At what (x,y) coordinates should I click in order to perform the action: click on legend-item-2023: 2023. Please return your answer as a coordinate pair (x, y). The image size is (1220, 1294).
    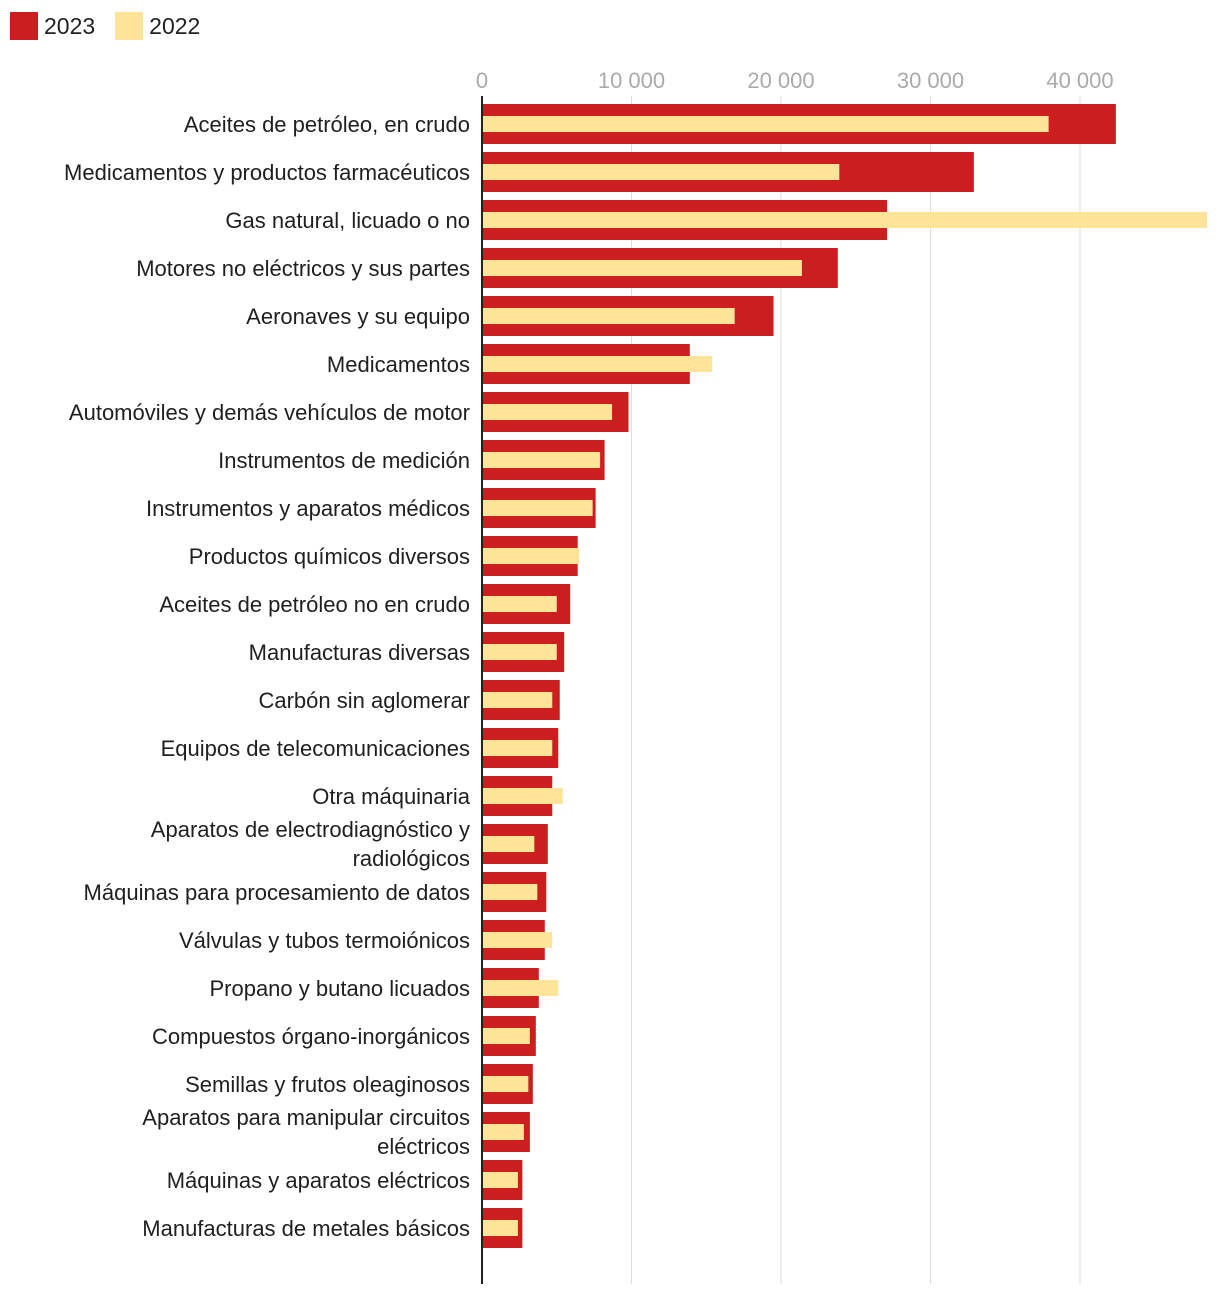
    Looking at the image, I should click on (52, 26).